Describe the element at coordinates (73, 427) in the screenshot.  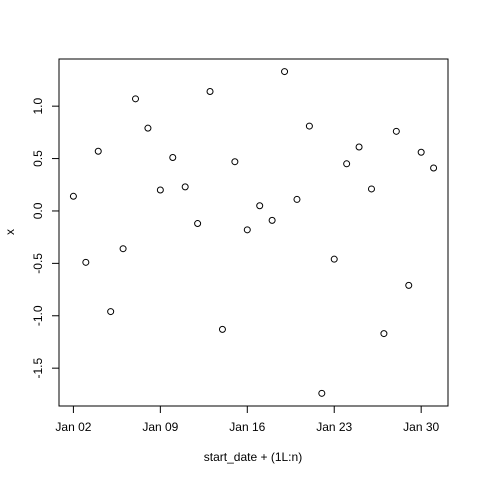
I see `x-tick-label: Jan 02` at that location.